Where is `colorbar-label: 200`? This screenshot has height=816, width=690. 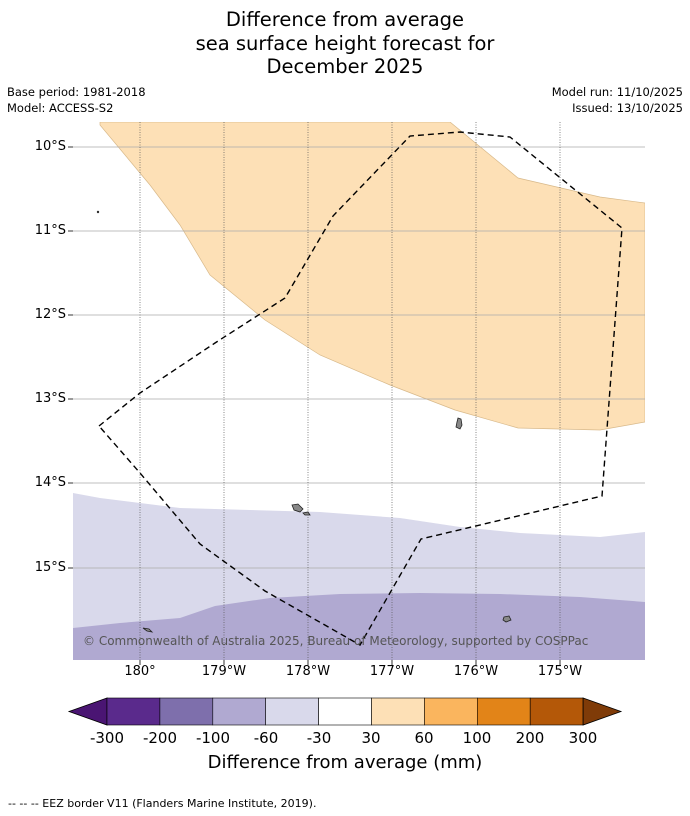
colorbar-label: 200 is located at coordinates (530, 738).